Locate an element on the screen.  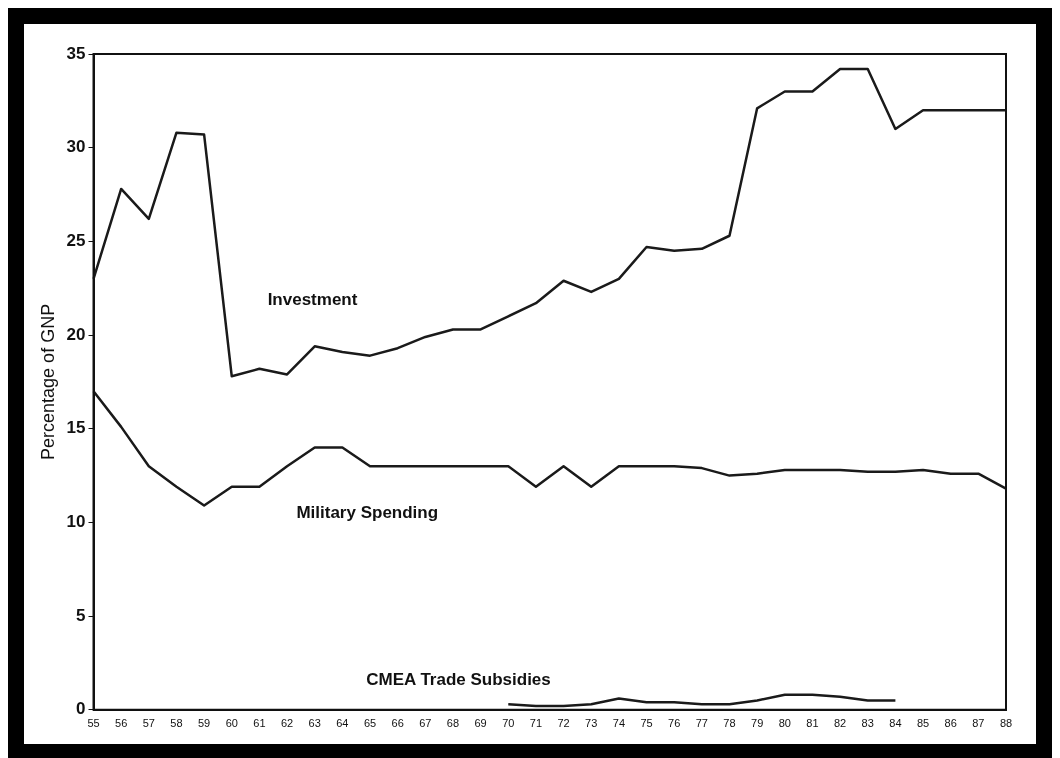
x-tick-label: 60 is located at coordinates (231, 723).